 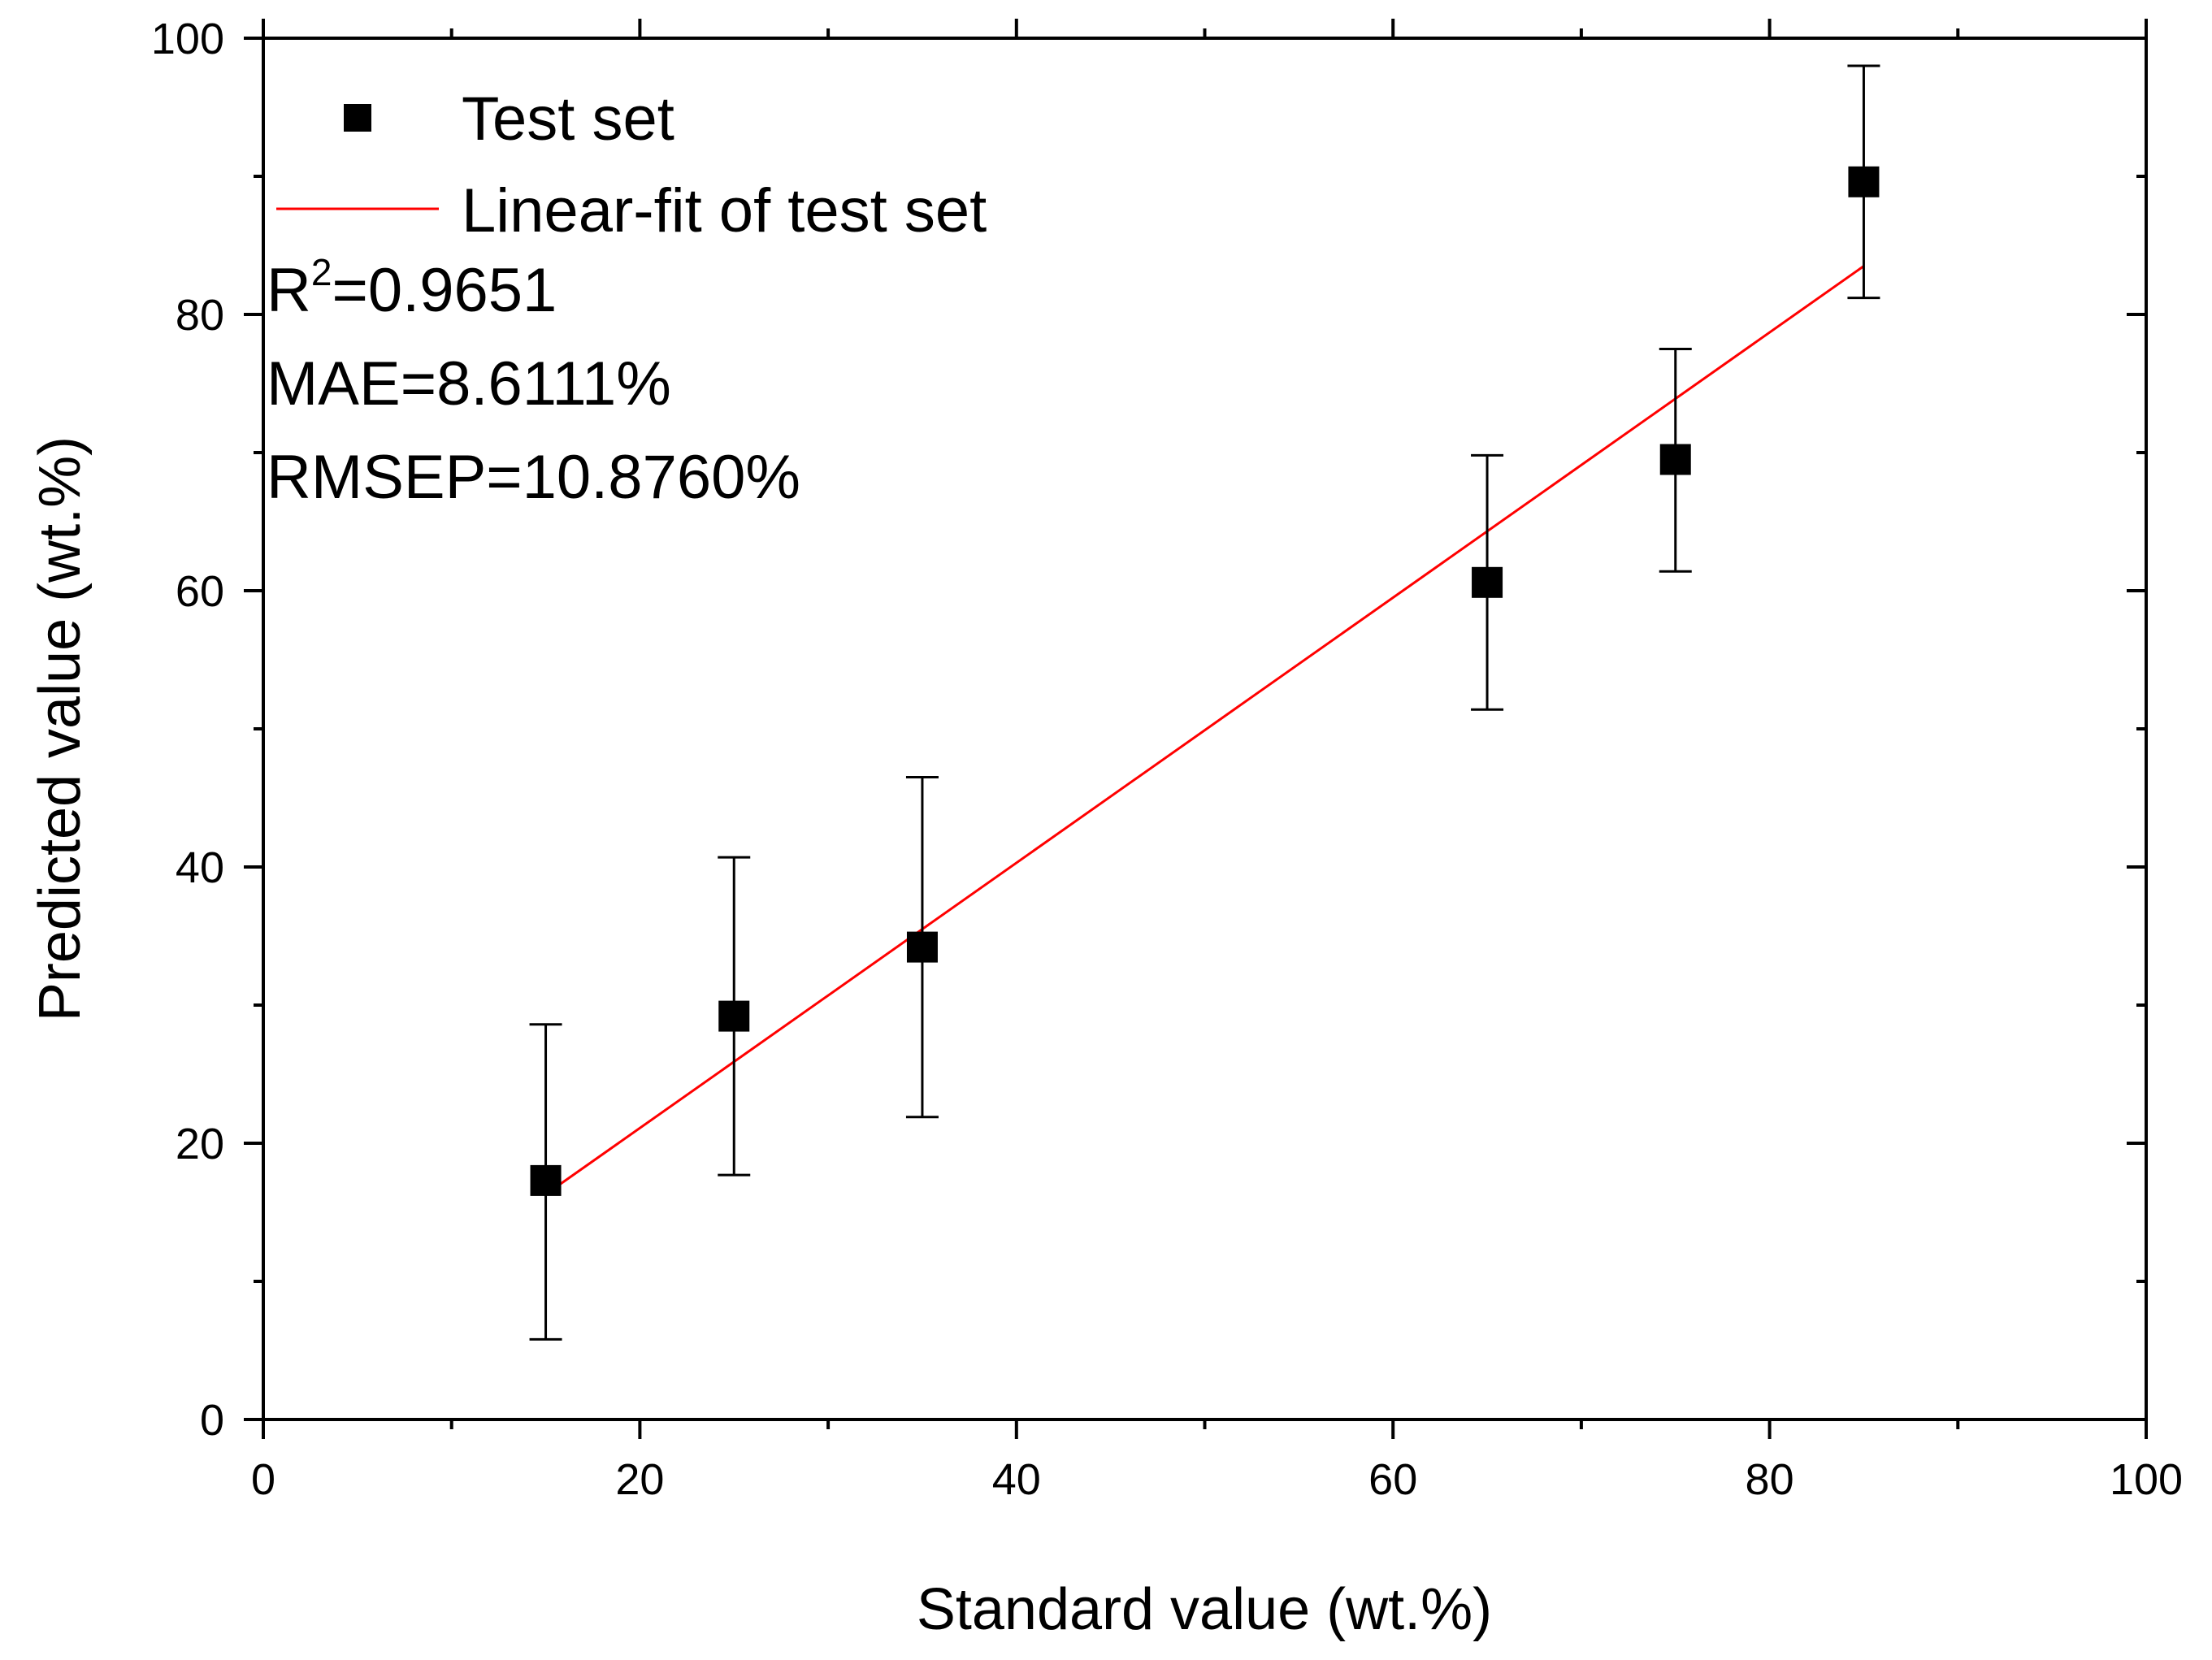 What do you see at coordinates (200, 591) in the screenshot?
I see `y-tick-label: 60` at bounding box center [200, 591].